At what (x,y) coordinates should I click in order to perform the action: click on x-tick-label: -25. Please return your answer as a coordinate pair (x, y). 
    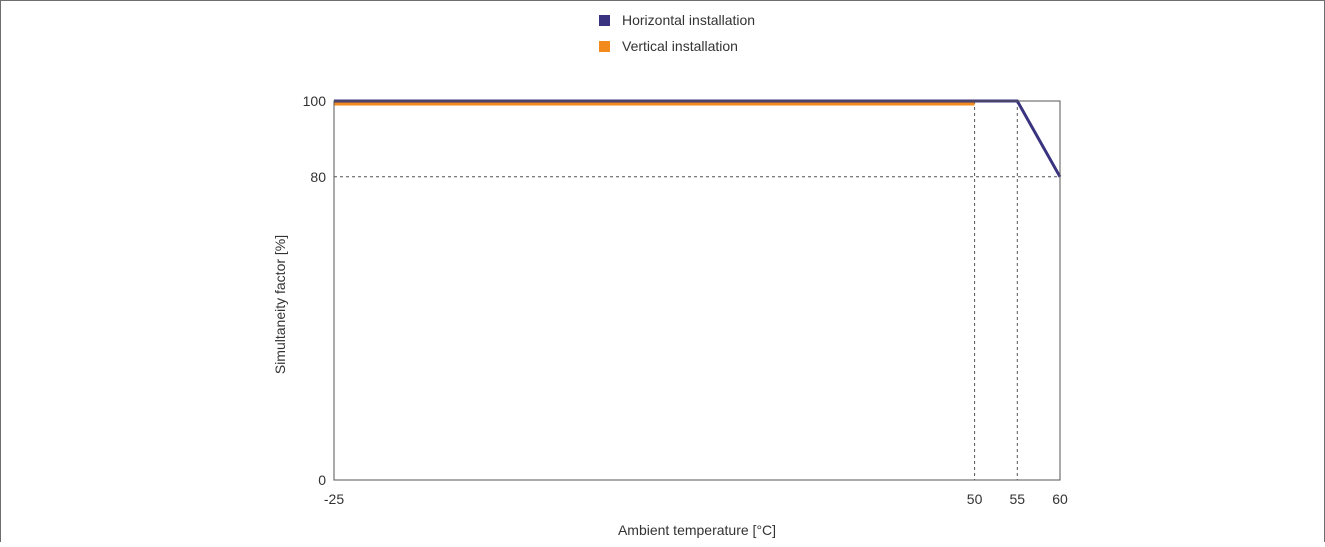
    Looking at the image, I should click on (334, 499).